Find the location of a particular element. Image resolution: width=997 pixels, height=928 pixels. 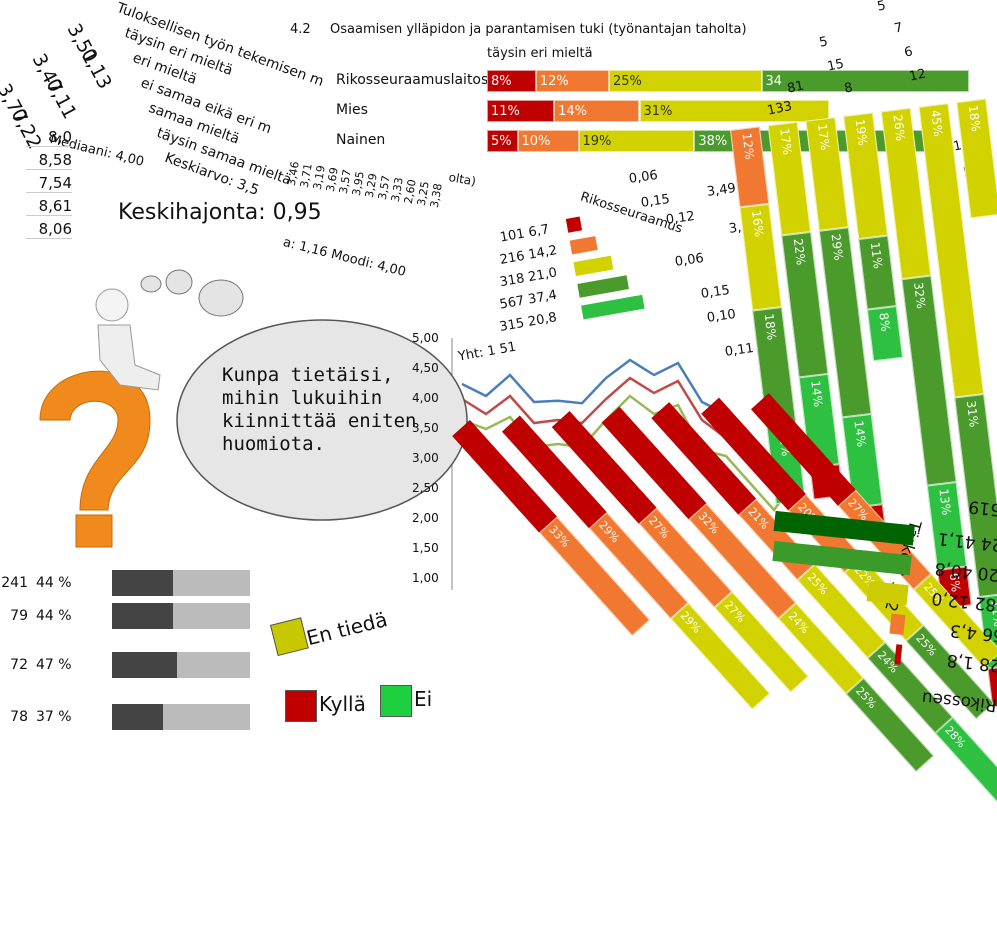

row-label: Mies is located at coordinates (352, 110).